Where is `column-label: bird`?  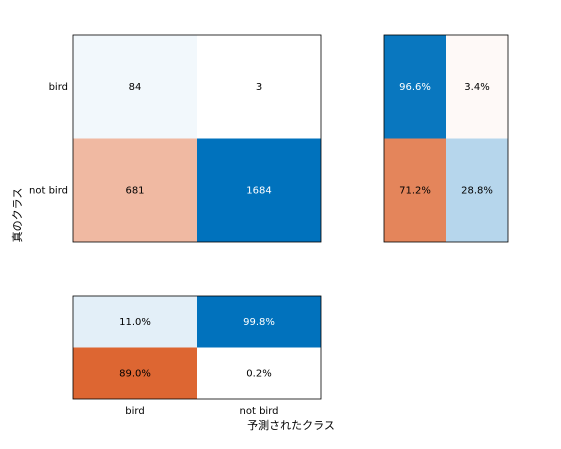 column-label: bird is located at coordinates (134, 411).